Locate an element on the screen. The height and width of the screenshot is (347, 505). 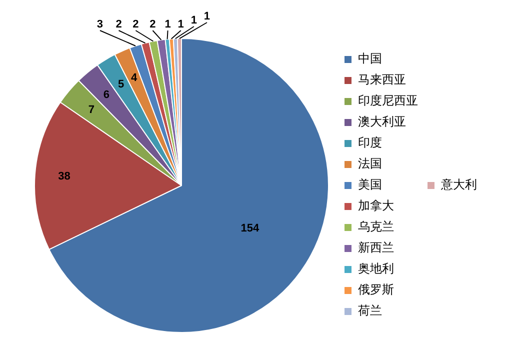
legend-label: 印度尼西亚 is located at coordinates (388, 101).